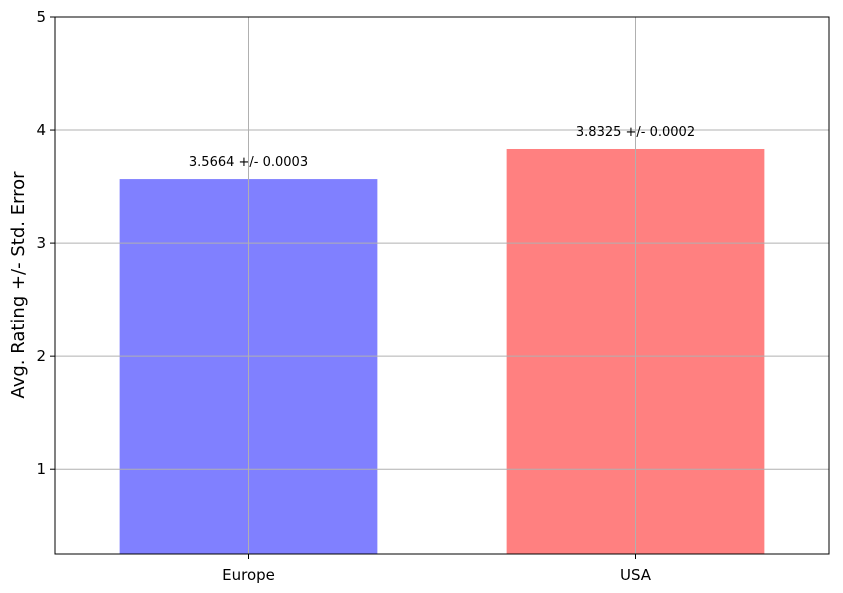 The width and height of the screenshot is (843, 593). Describe the element at coordinates (248, 162) in the screenshot. I see `data-label-europe: 3.5664 +/- 0.0003` at that location.